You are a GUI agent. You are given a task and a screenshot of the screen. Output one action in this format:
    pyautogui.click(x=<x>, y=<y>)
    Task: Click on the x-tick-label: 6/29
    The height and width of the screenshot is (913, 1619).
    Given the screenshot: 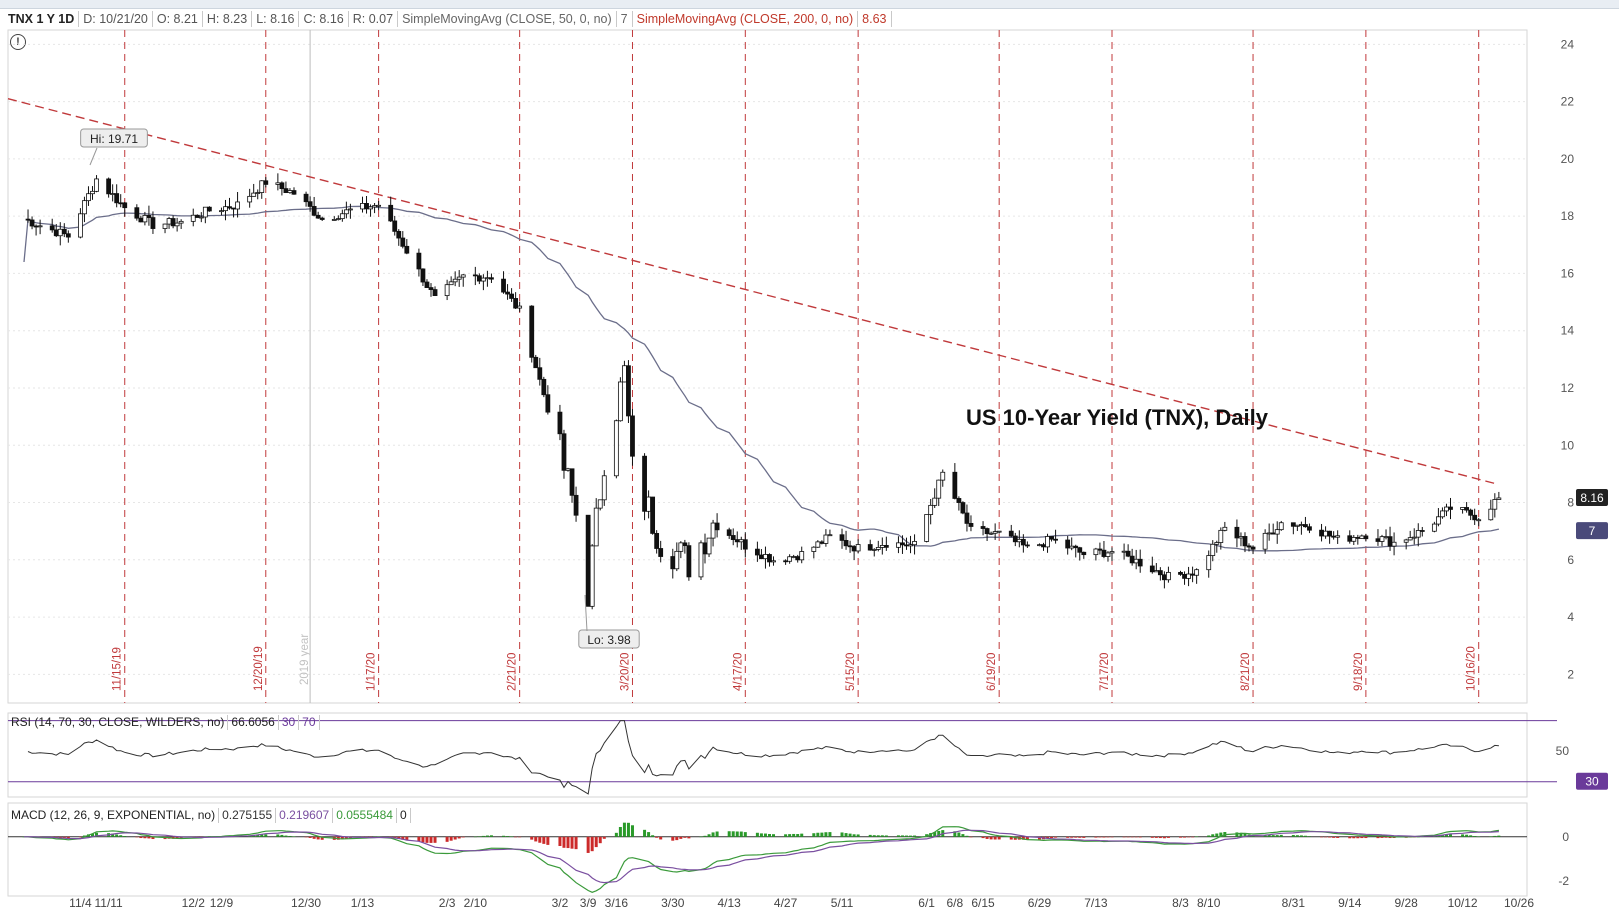 What is the action you would take?
    pyautogui.click(x=1040, y=903)
    